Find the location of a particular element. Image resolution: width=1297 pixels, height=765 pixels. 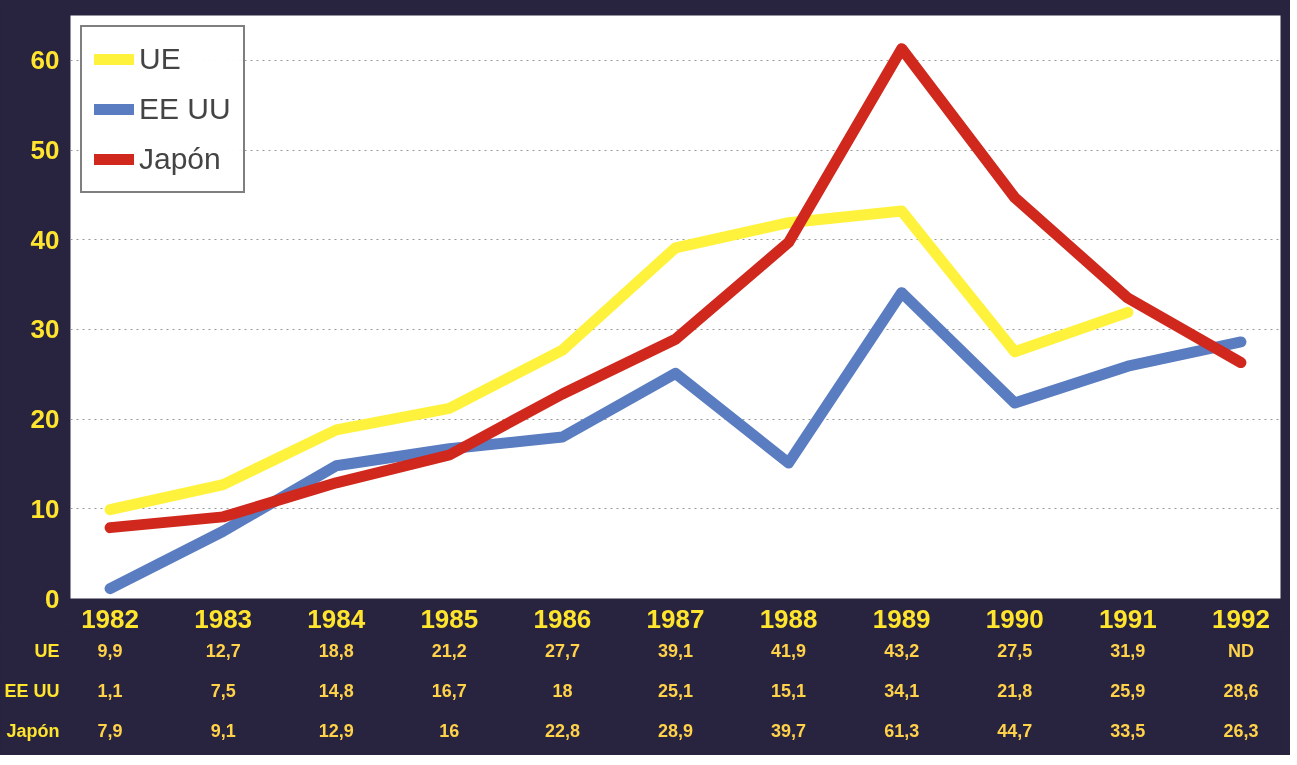

data-label: 41,9 is located at coordinates (789, 651).